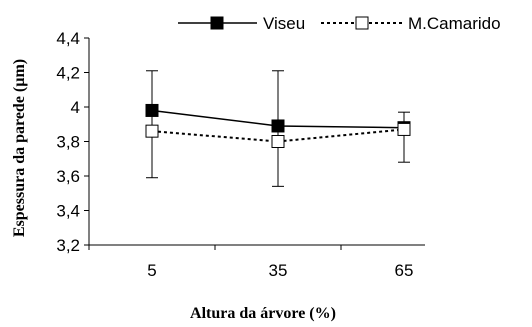  Describe the element at coordinates (151, 270) in the screenshot. I see `x-tick-label: 5` at that location.